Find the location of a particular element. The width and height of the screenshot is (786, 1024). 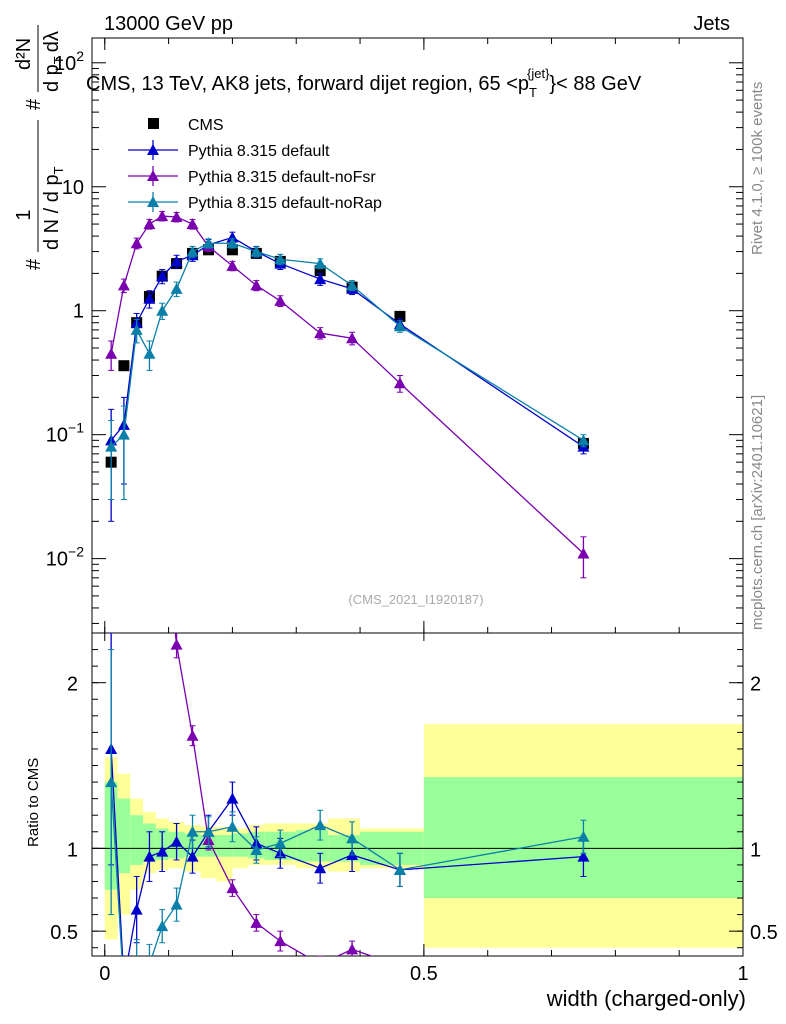

y-tick-label-4: 10² is located at coordinates (69, 61).